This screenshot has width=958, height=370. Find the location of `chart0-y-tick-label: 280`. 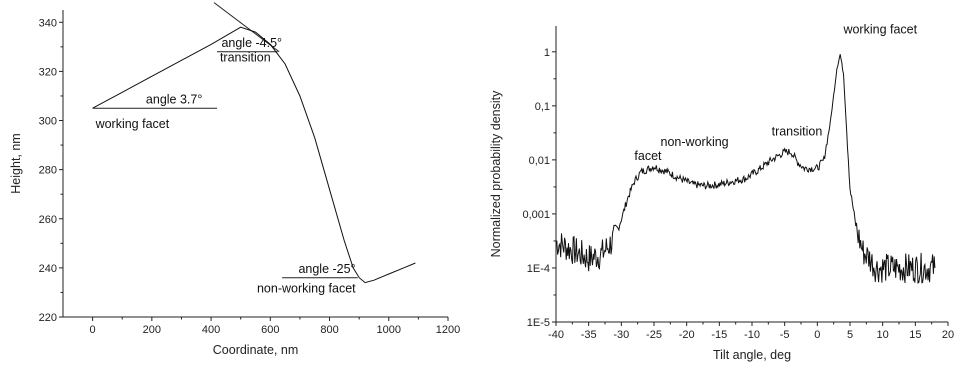

chart0-y-tick-label: 280 is located at coordinates (48, 171).